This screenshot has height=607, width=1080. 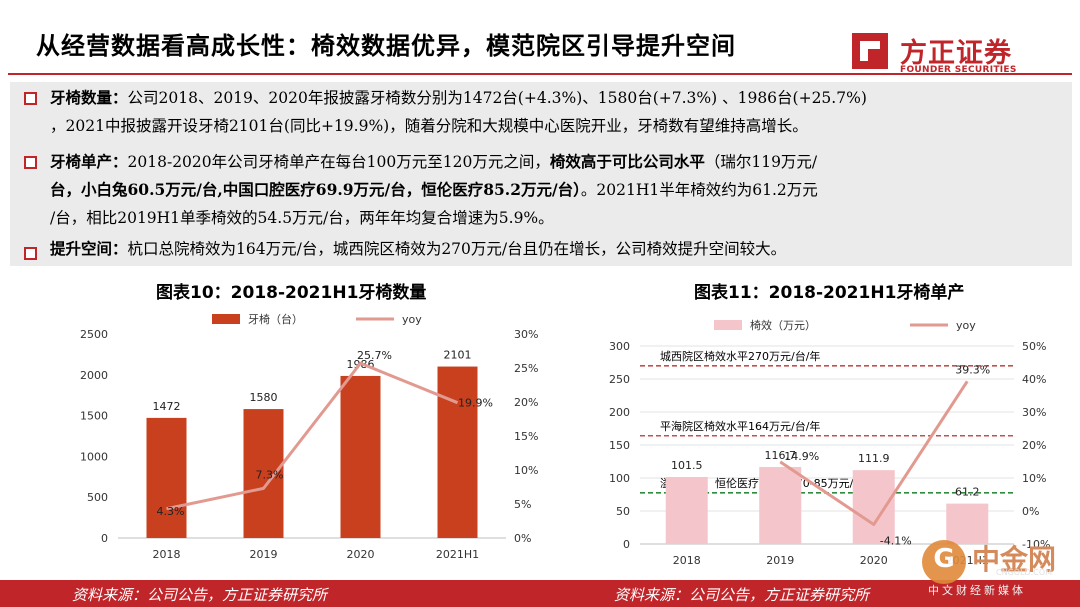 I want to click on y-left-tick-label: 100, so click(x=619, y=478).